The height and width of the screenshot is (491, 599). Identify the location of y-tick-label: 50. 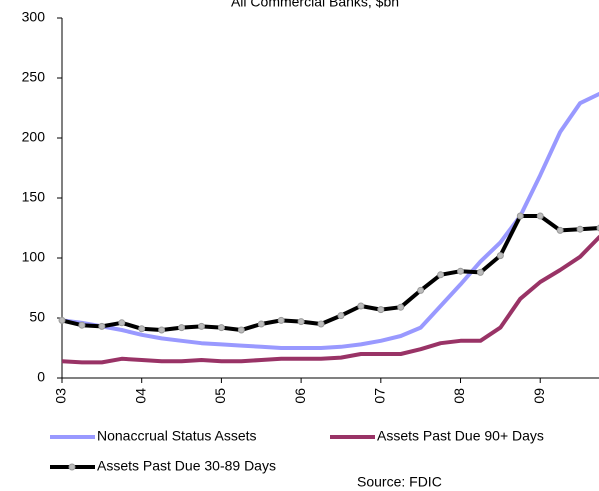
(37, 317).